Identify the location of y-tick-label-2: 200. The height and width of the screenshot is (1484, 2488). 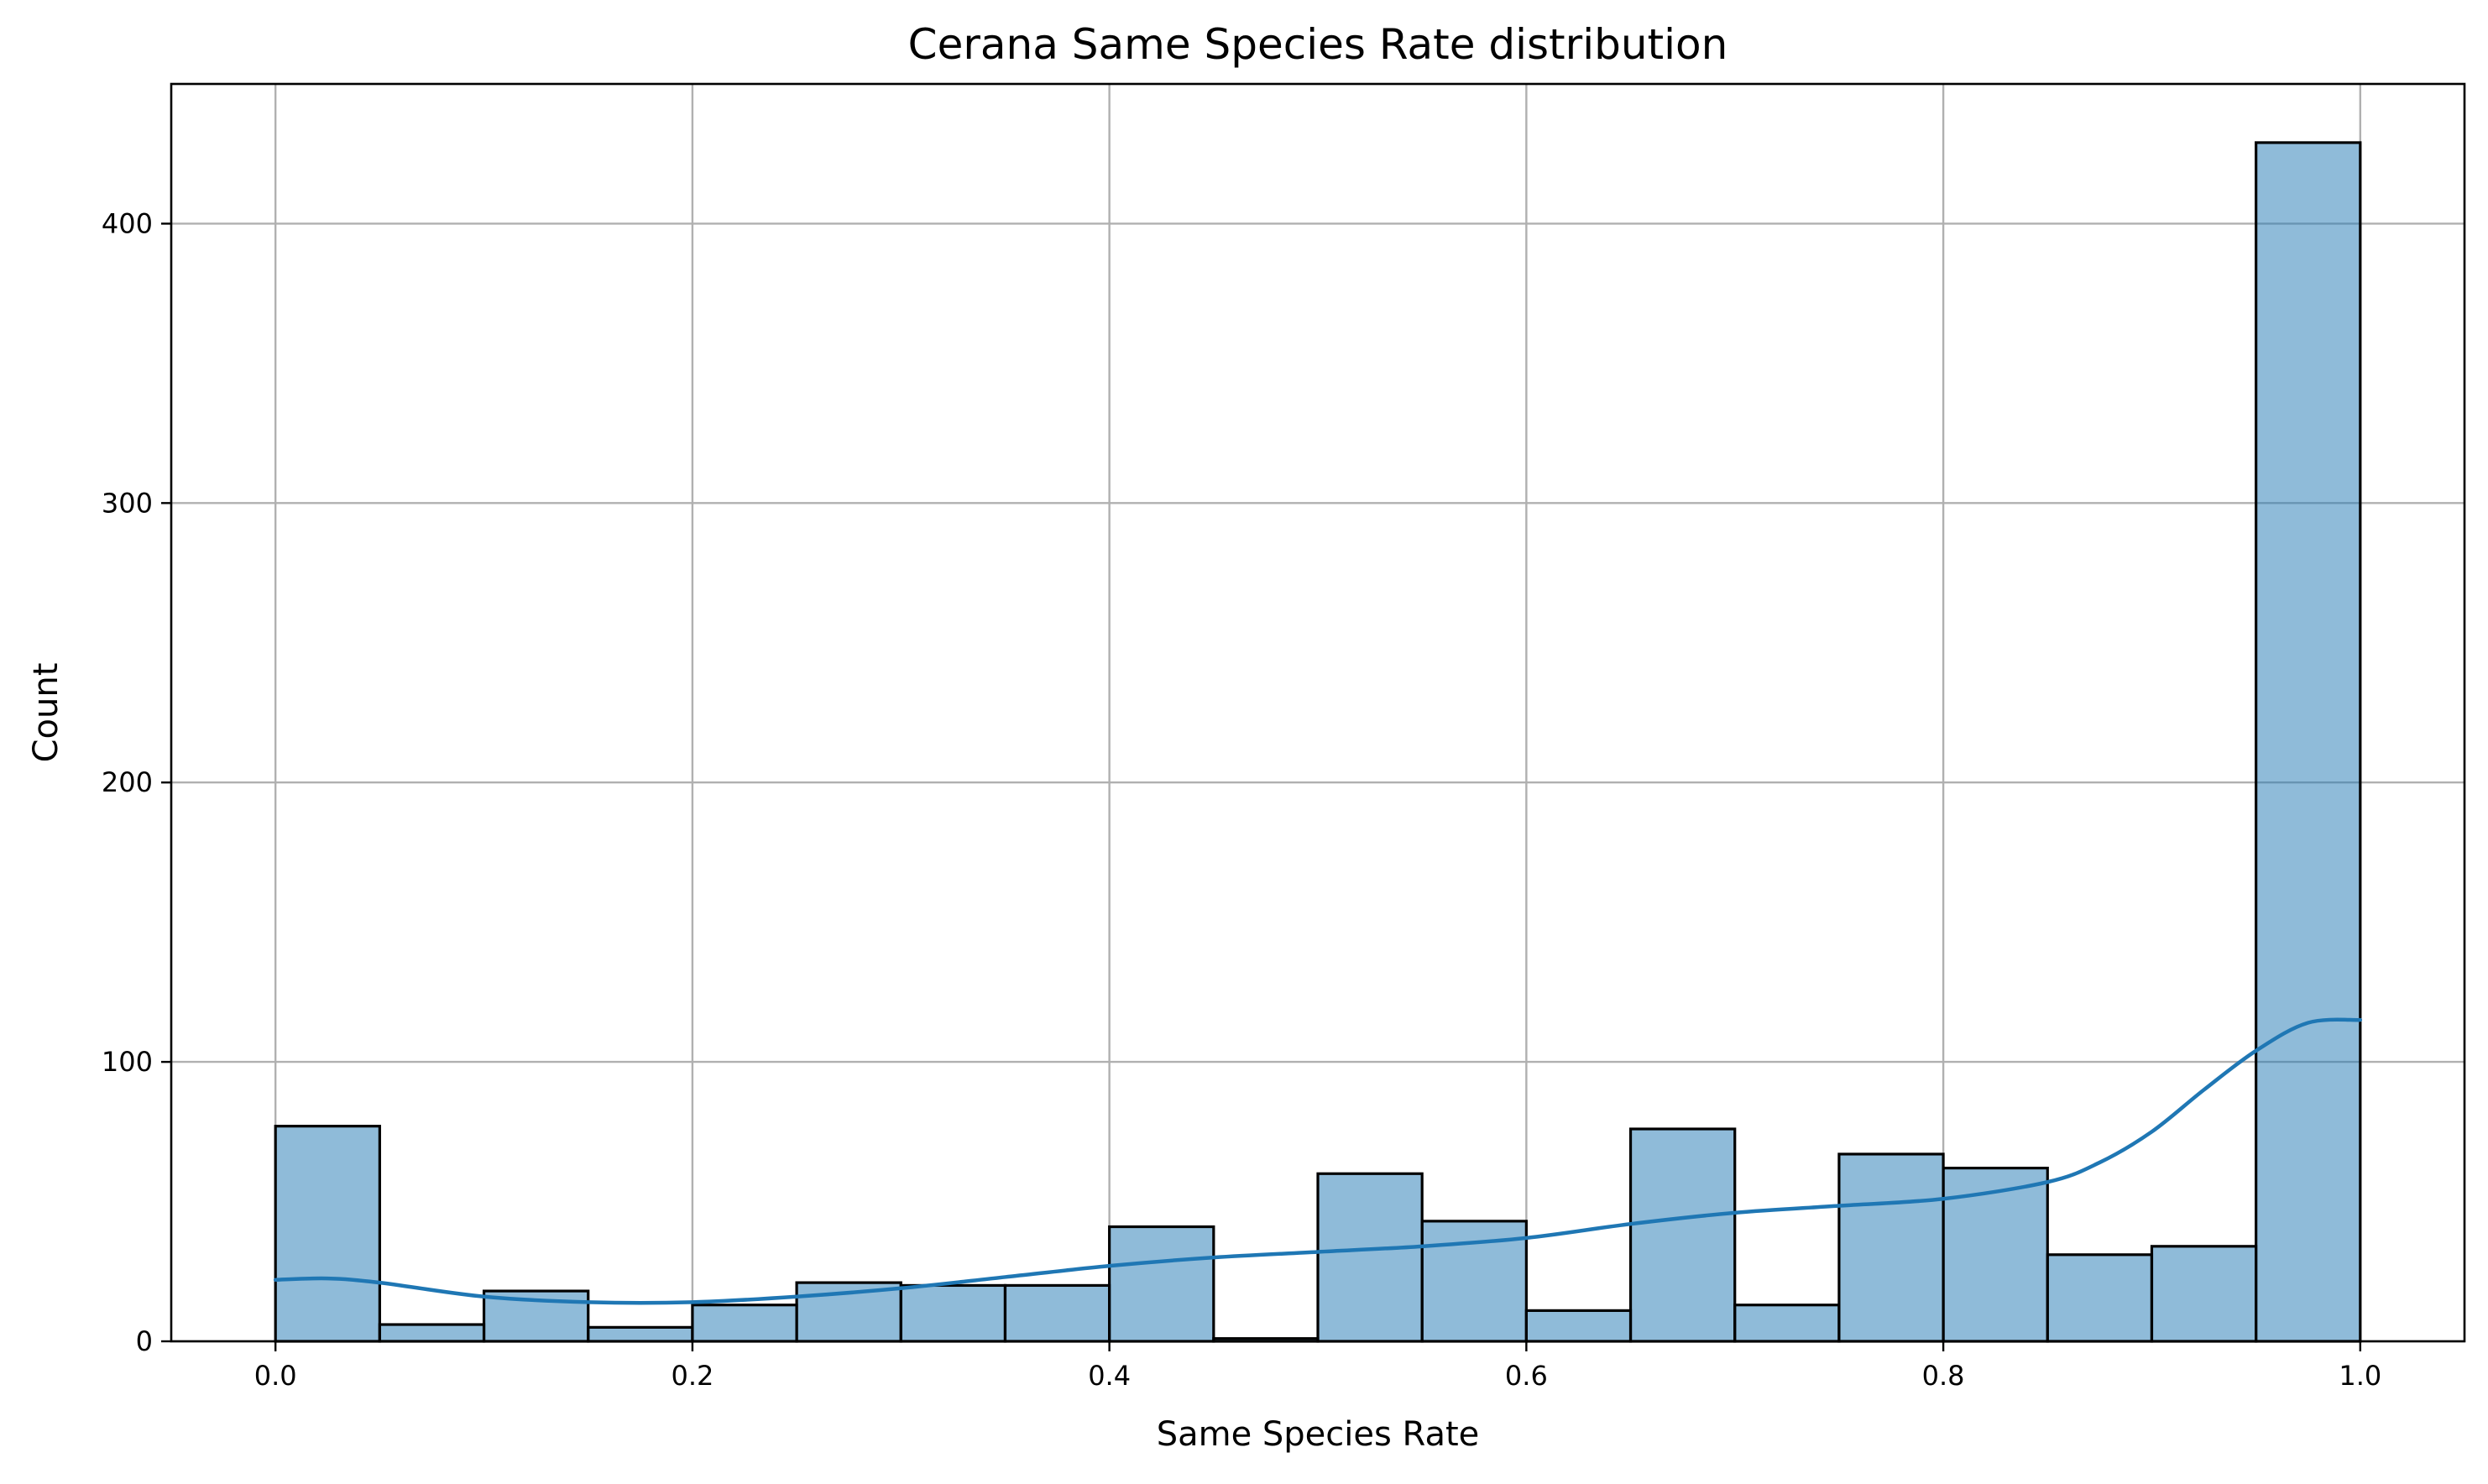
(127, 782).